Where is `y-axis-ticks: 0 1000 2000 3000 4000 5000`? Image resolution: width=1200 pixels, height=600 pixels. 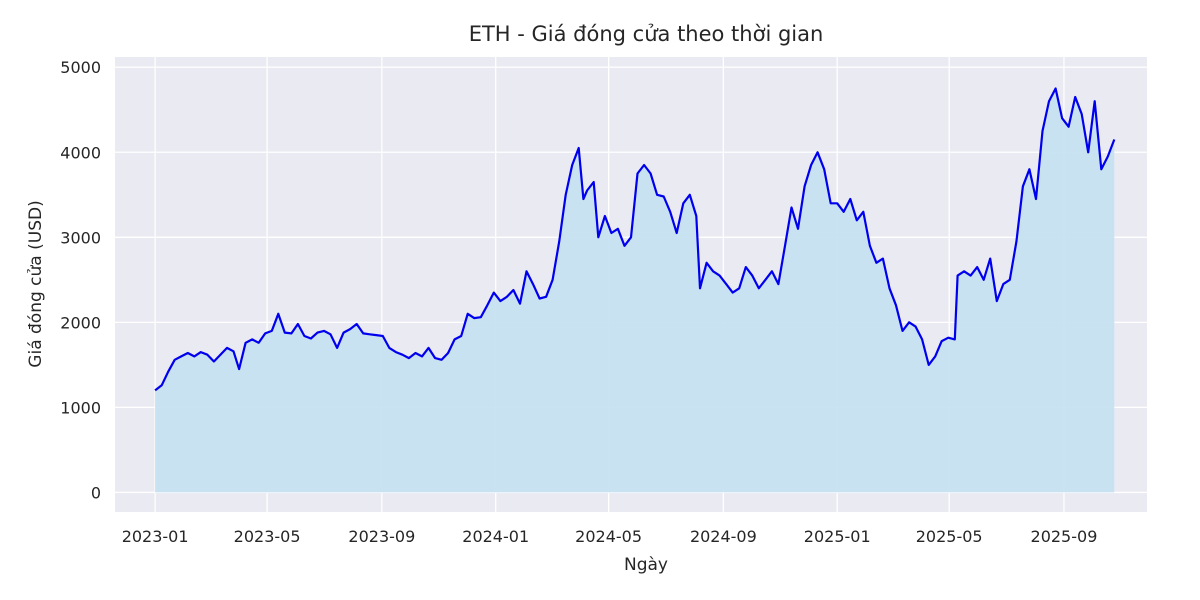 y-axis-ticks: 0 1000 2000 3000 4000 5000 is located at coordinates (80, 280).